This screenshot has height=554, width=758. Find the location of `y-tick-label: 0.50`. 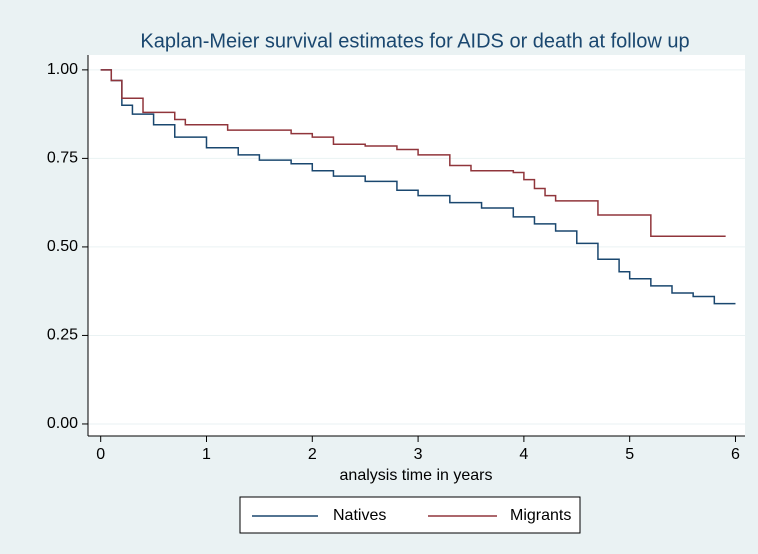

y-tick-label: 0.50 is located at coordinates (62, 246).